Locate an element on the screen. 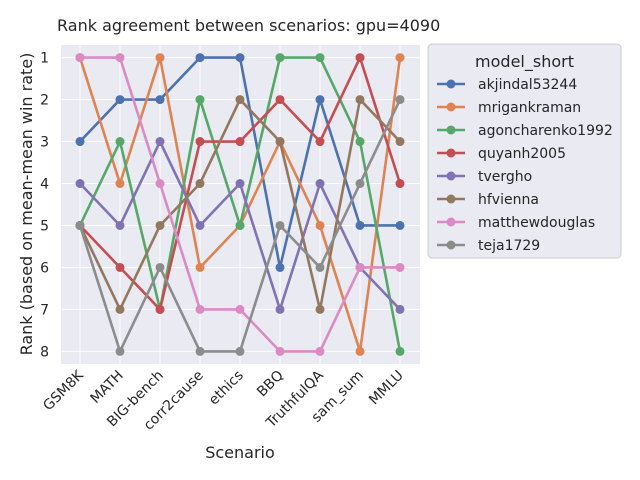 This screenshot has height=480, width=640. x-tick-label-gsm8k: GSM8K is located at coordinates (63, 390).